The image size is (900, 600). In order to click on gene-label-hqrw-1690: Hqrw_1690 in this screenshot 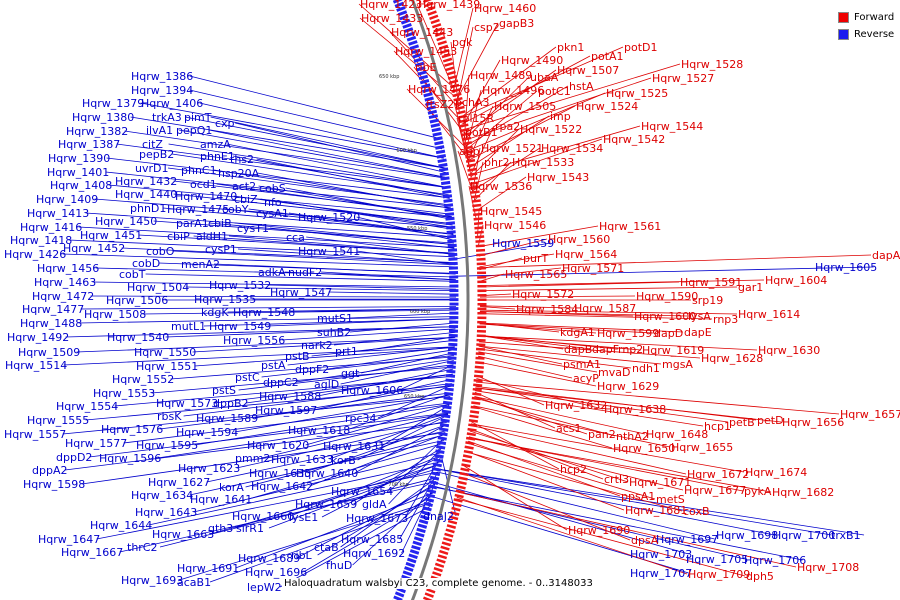, I will do `click(599, 530)`.